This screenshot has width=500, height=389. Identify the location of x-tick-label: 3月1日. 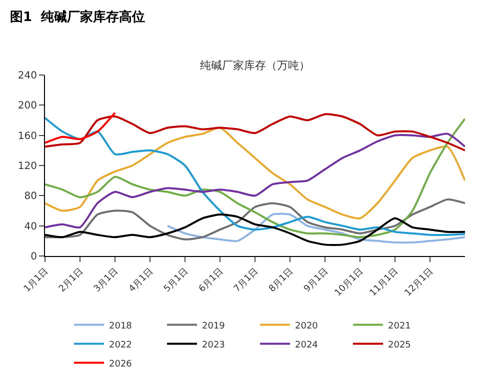
(106, 280).